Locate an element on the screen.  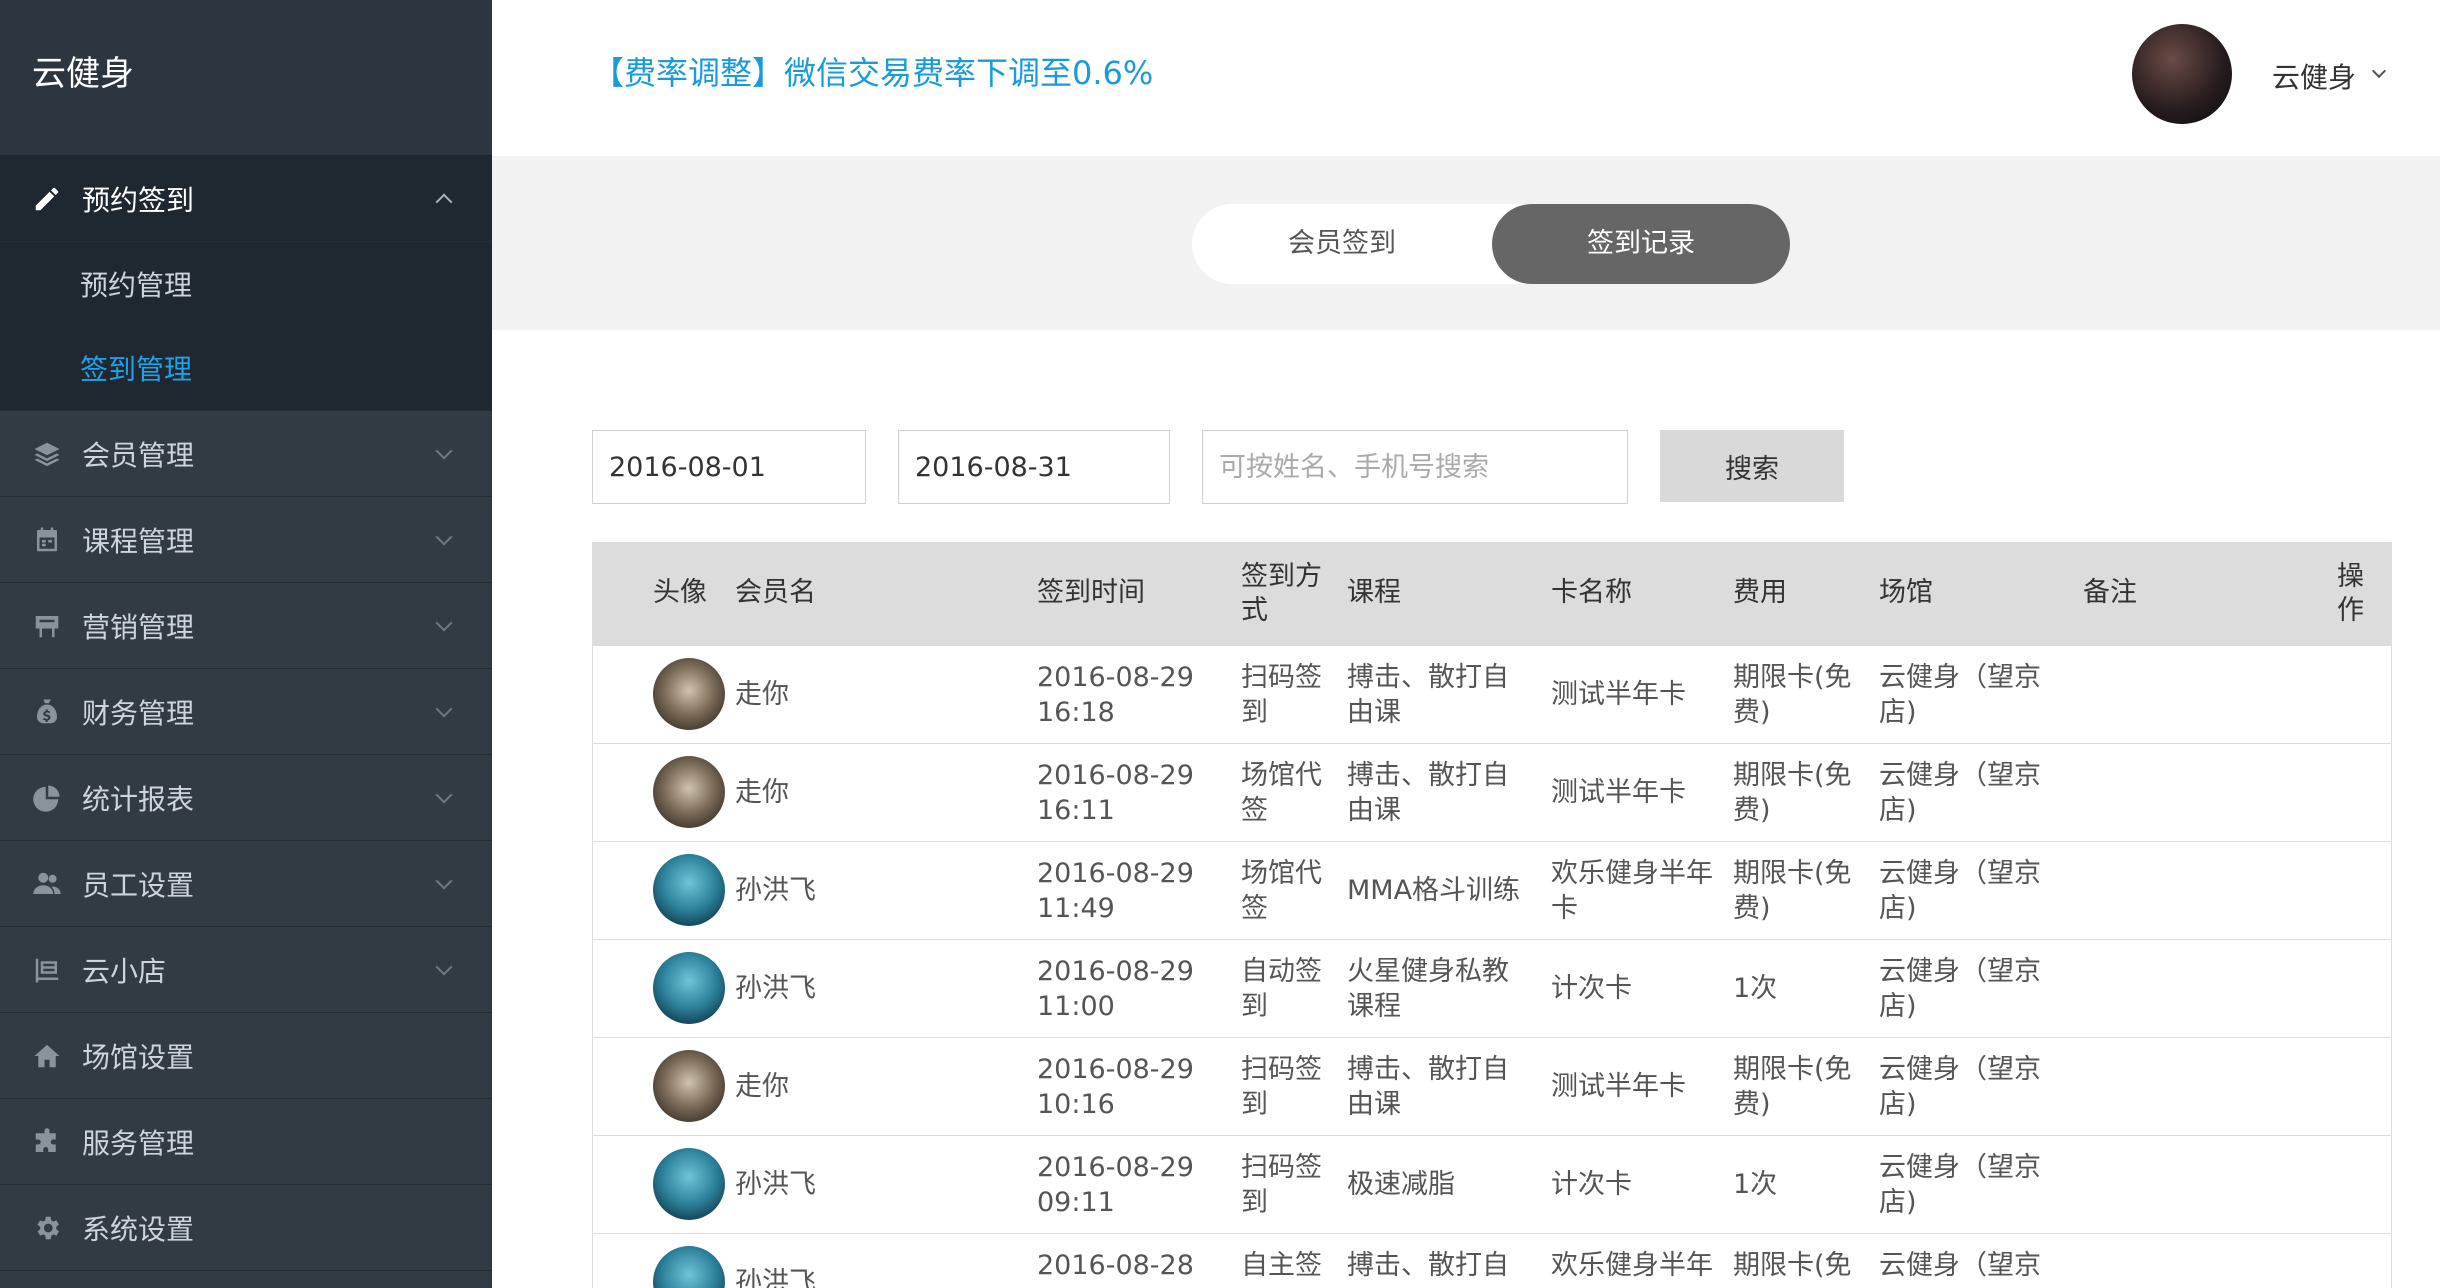
cell-fee: 1次 is located at coordinates (1755, 1184).